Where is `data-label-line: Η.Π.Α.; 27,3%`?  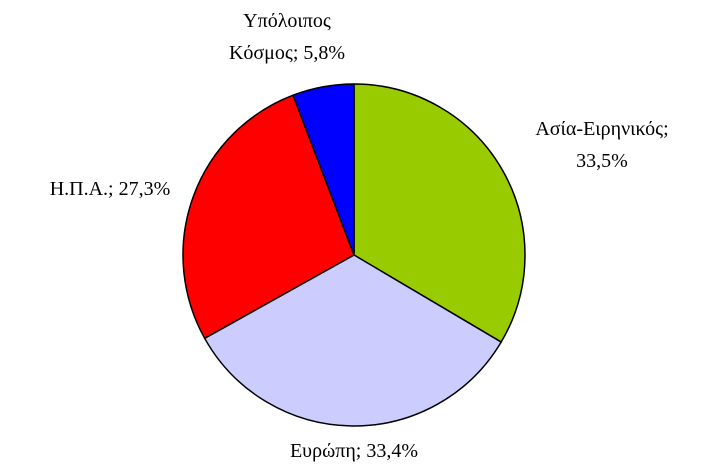 data-label-line: Η.Π.Α.; 27,3% is located at coordinates (110, 189).